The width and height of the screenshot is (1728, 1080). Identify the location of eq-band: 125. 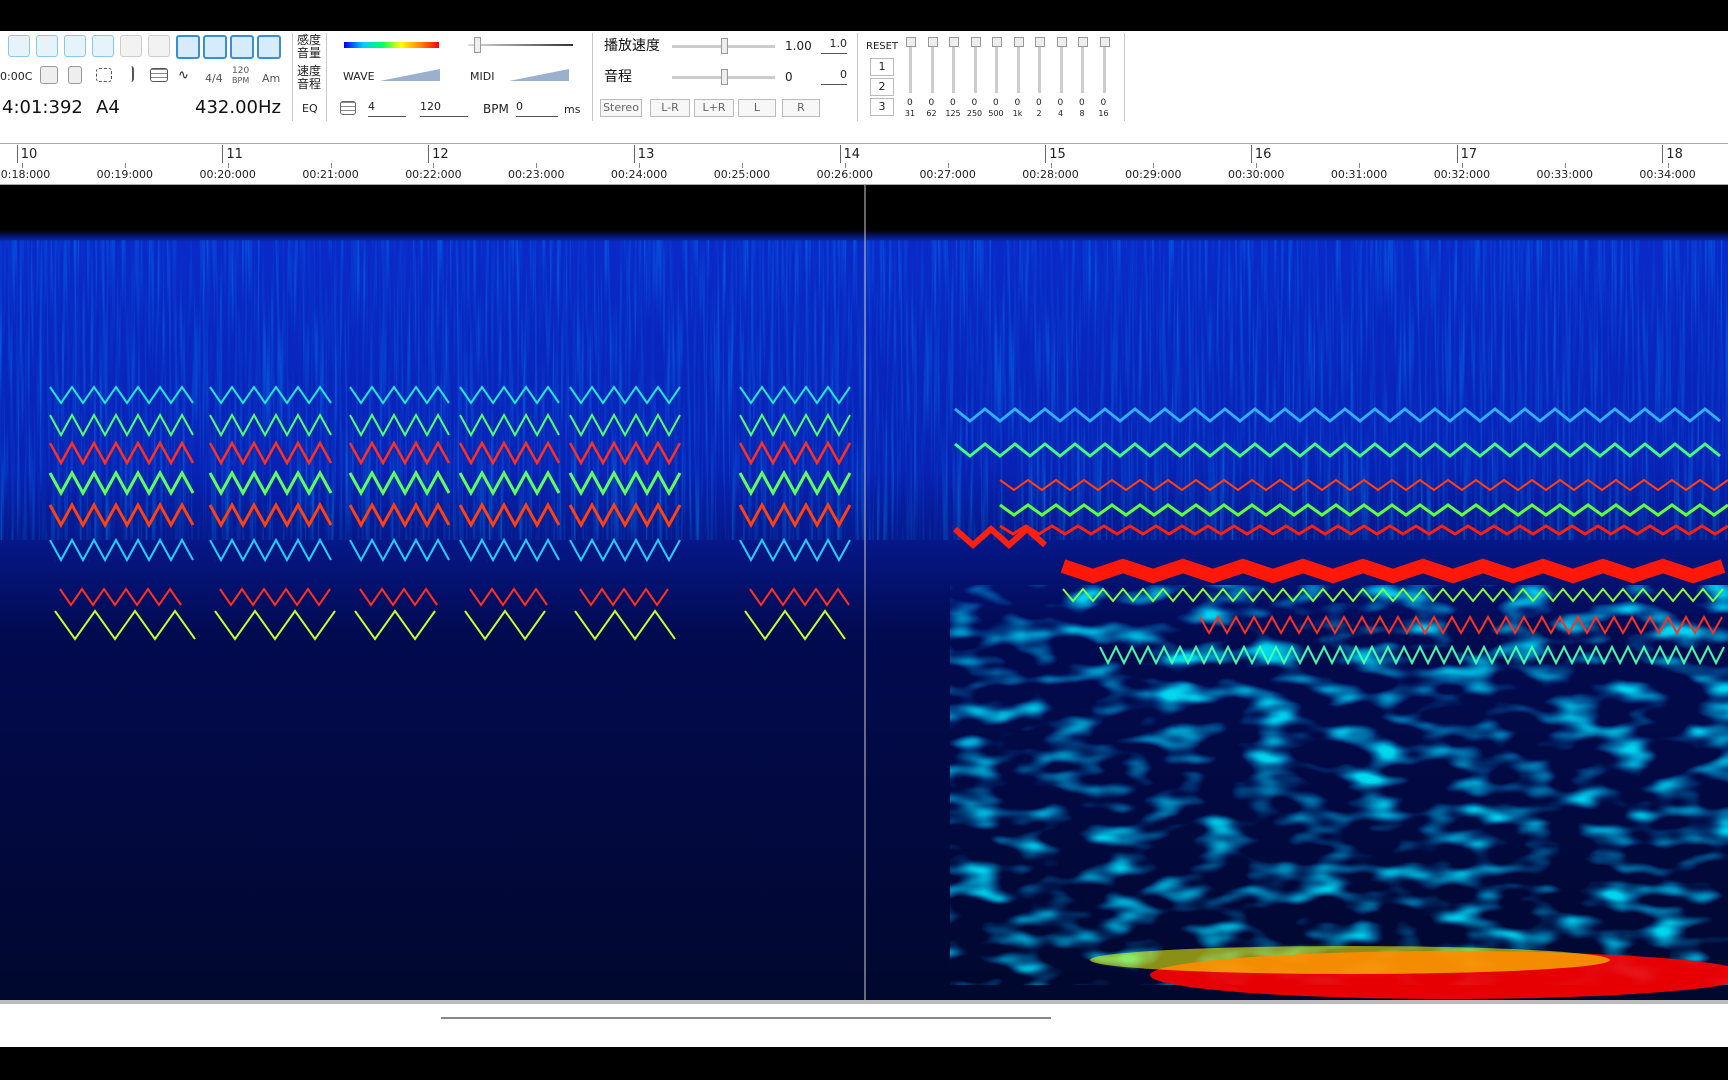
(953, 113).